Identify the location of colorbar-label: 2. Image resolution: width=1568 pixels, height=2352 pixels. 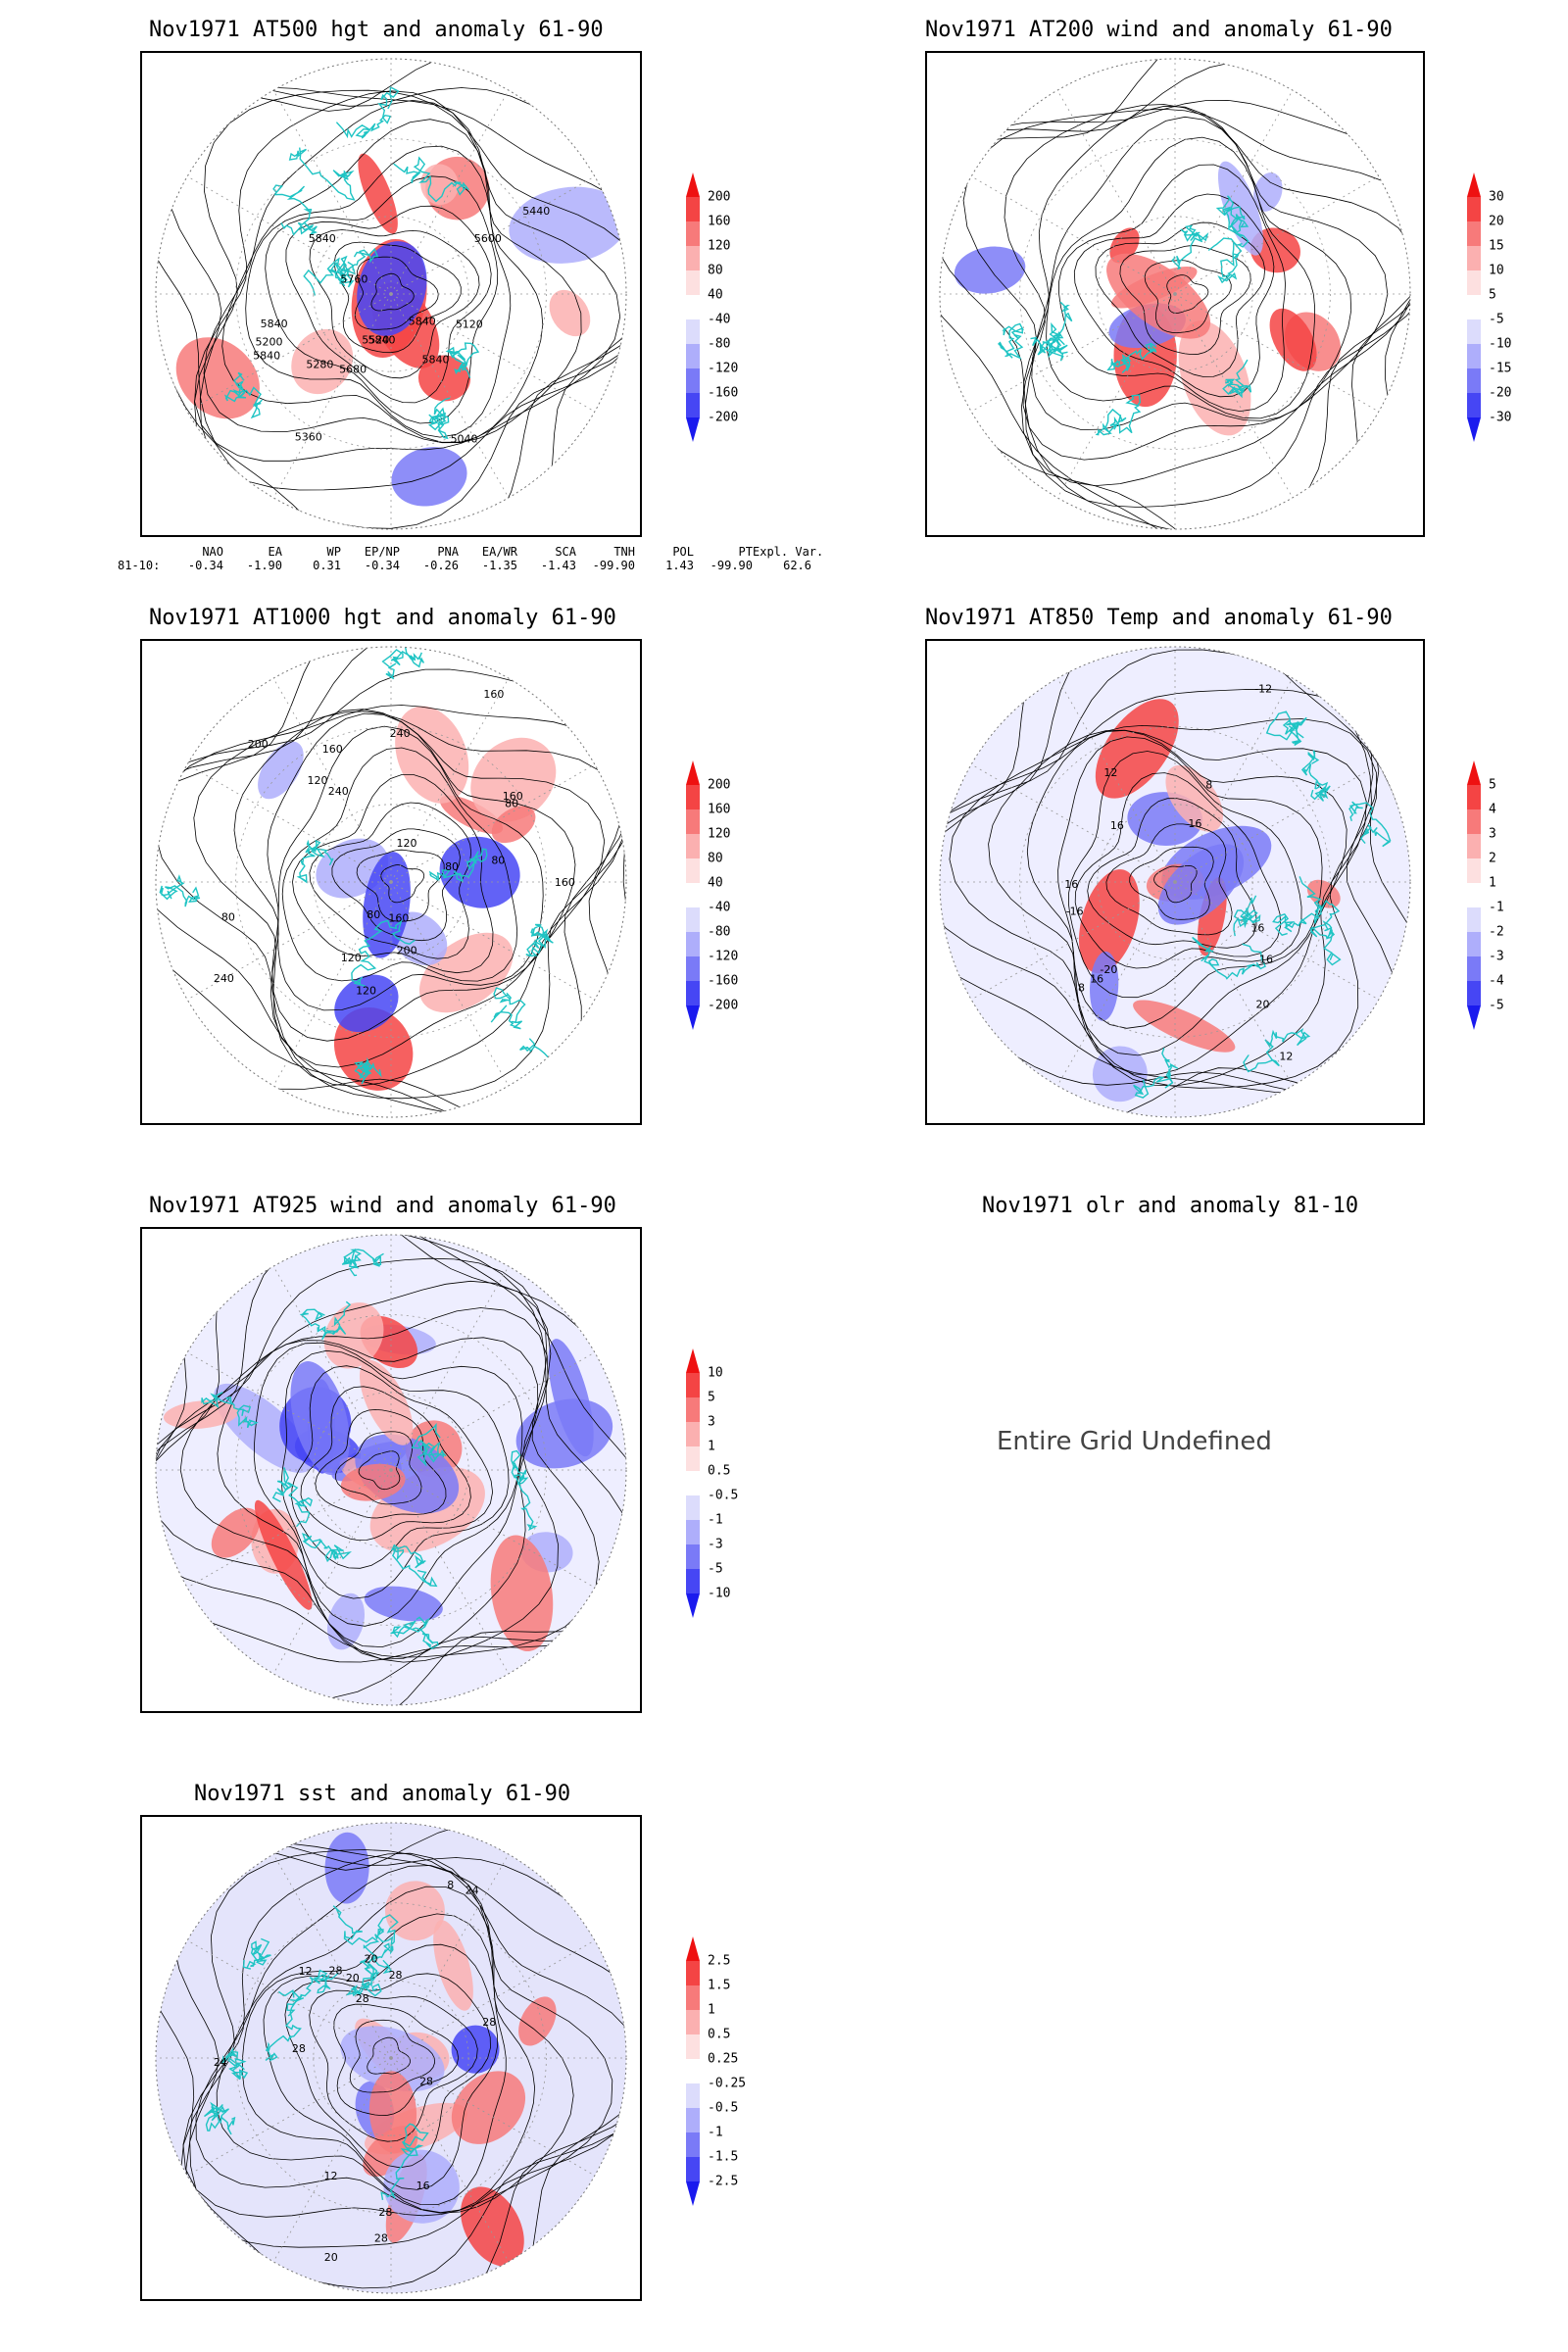
(1492, 858).